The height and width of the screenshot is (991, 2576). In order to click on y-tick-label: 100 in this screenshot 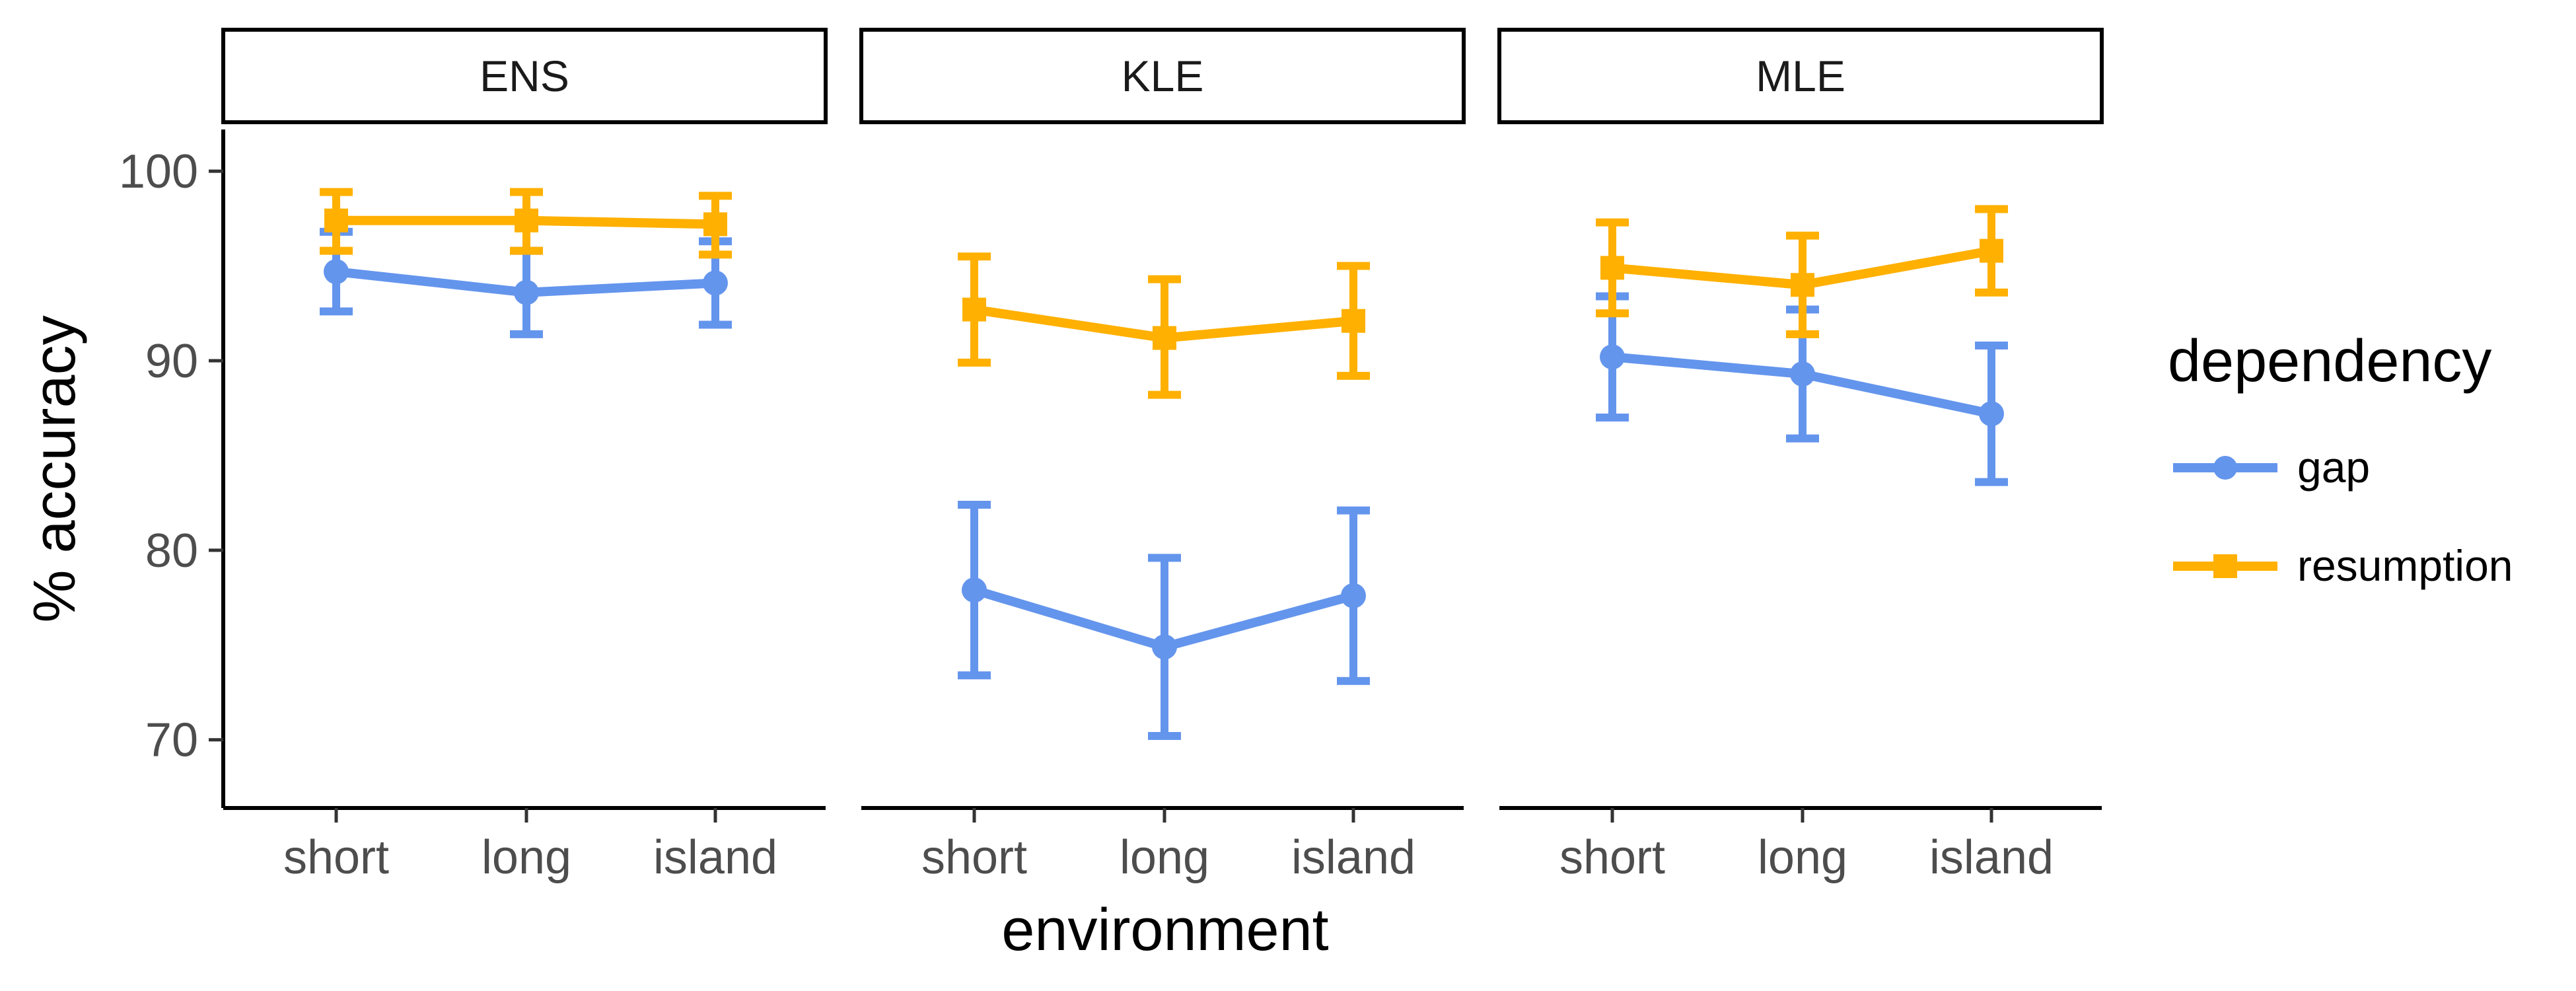, I will do `click(159, 171)`.